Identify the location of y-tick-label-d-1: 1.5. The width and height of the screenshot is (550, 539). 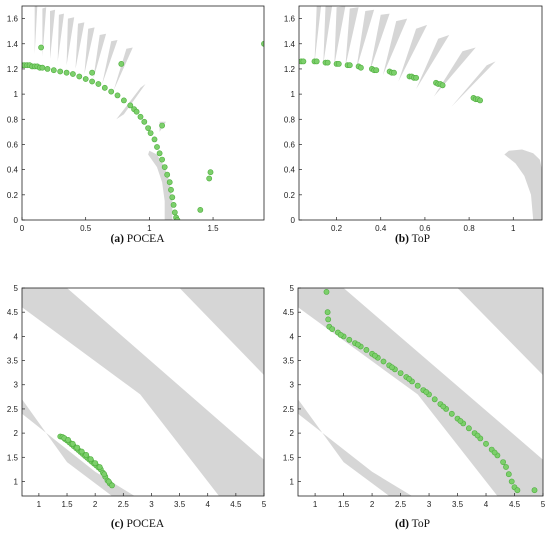
(289, 457).